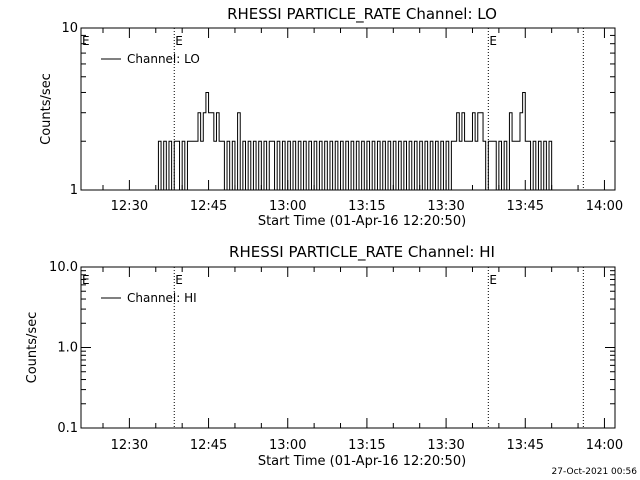 Image resolution: width=640 pixels, height=480 pixels. I want to click on legend-entry: Channel: LO, so click(163, 59).